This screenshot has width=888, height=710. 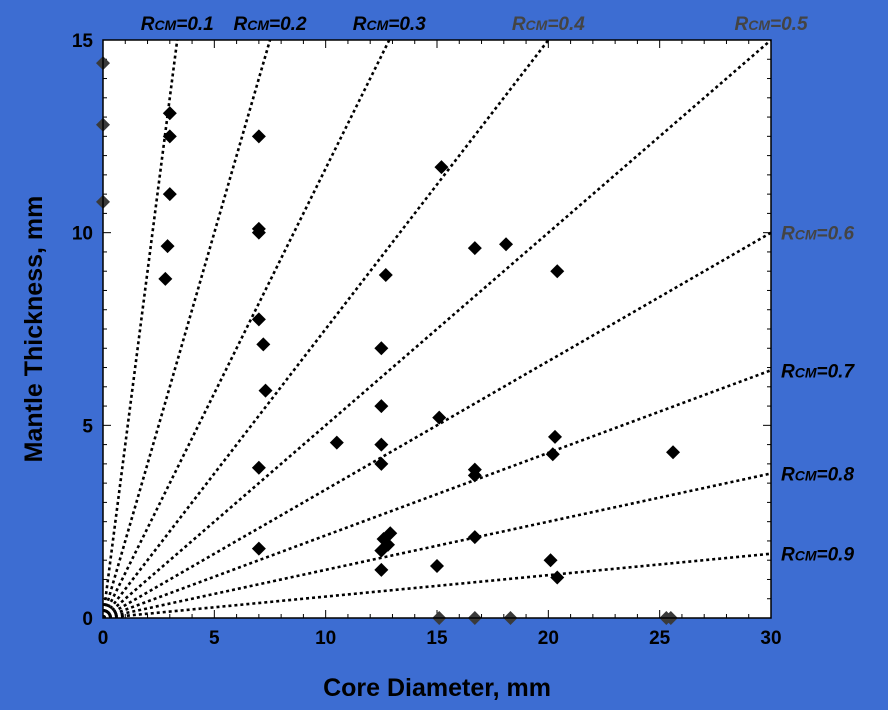 What do you see at coordinates (83, 41) in the screenshot?
I see `y-tick-label: 15` at bounding box center [83, 41].